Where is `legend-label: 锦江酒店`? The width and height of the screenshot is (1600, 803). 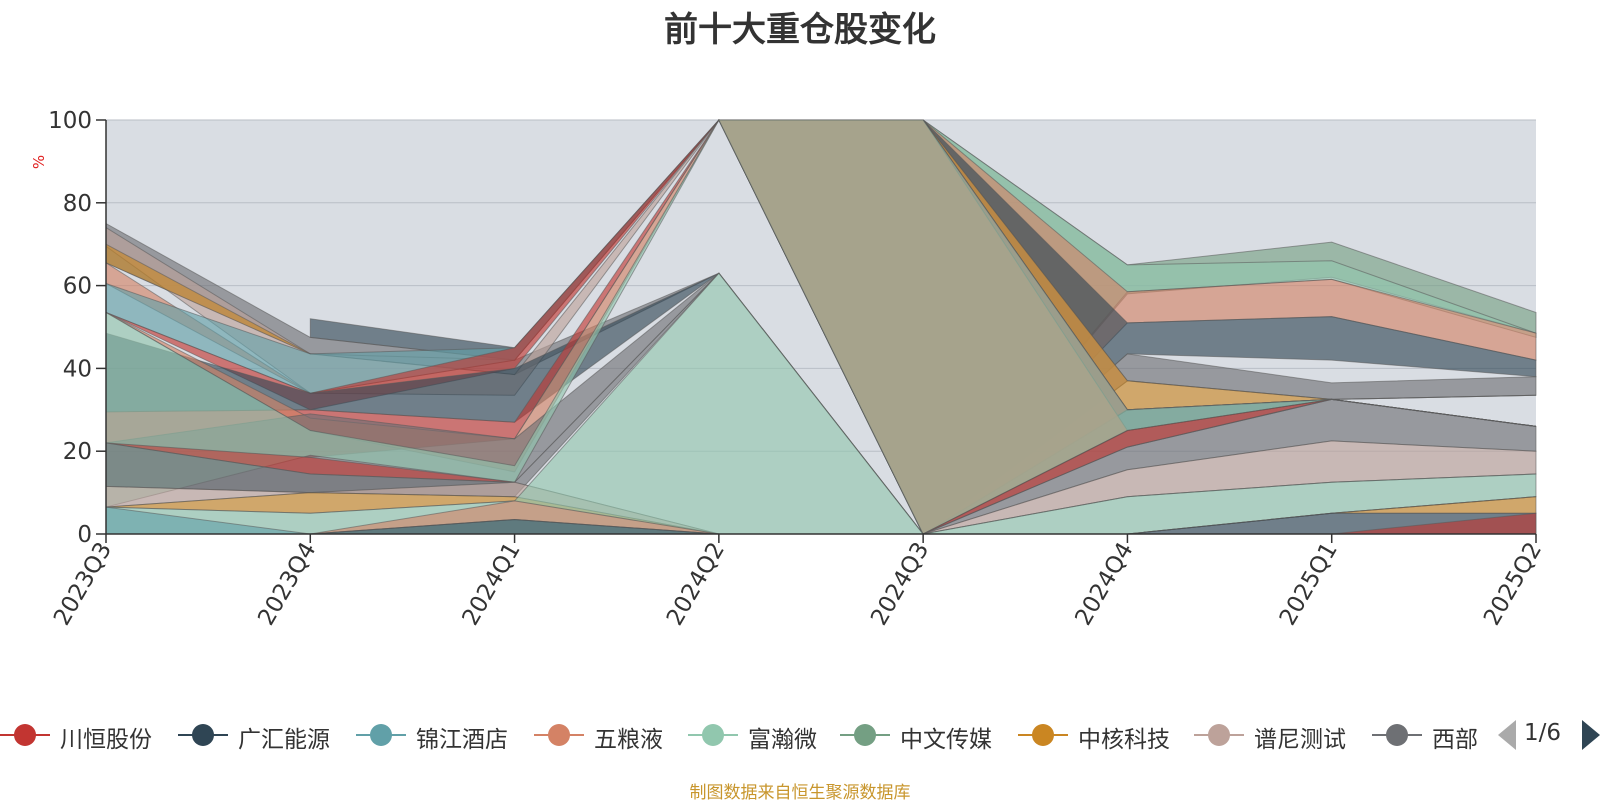
legend-label: 锦江酒店 is located at coordinates (462, 740).